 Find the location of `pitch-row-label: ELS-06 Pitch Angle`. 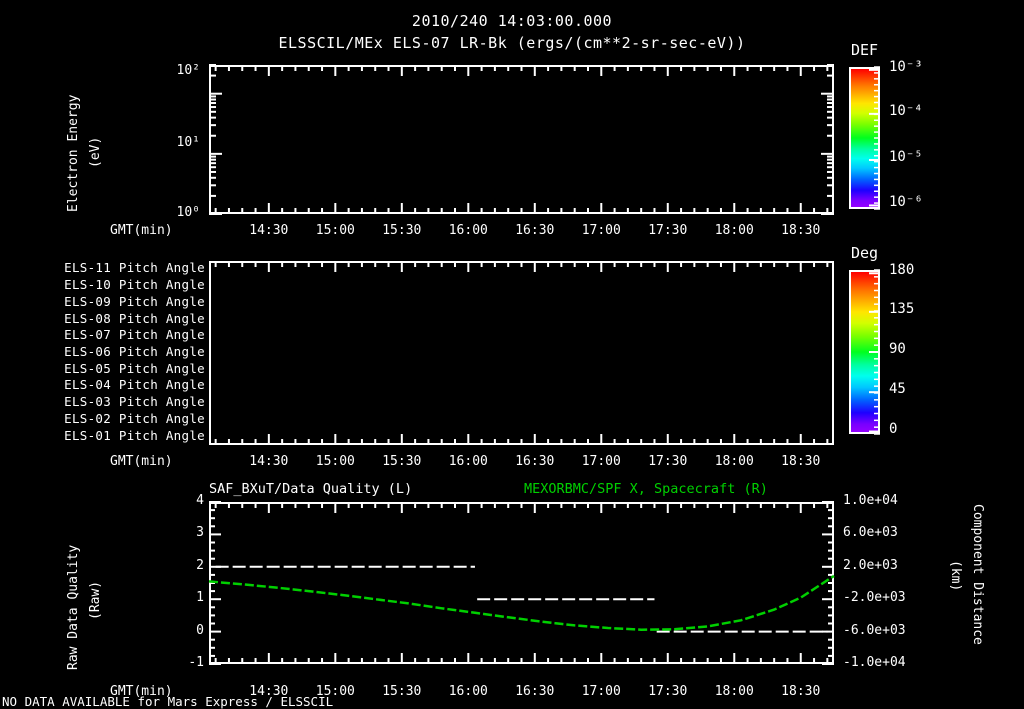

pitch-row-label: ELS-06 Pitch Angle is located at coordinates (134, 351).